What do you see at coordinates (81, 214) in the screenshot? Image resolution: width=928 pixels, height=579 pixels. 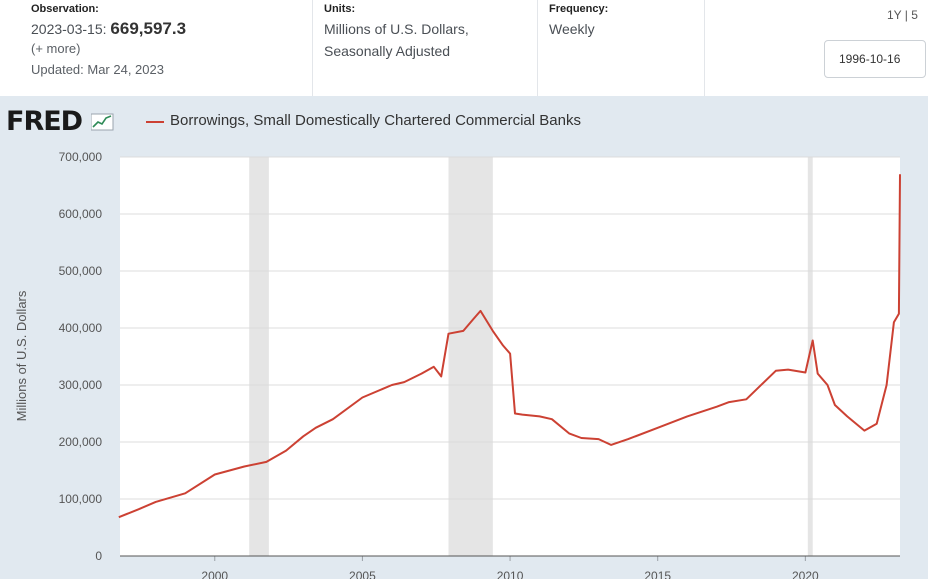 I see `y-tick-label: 600,000` at bounding box center [81, 214].